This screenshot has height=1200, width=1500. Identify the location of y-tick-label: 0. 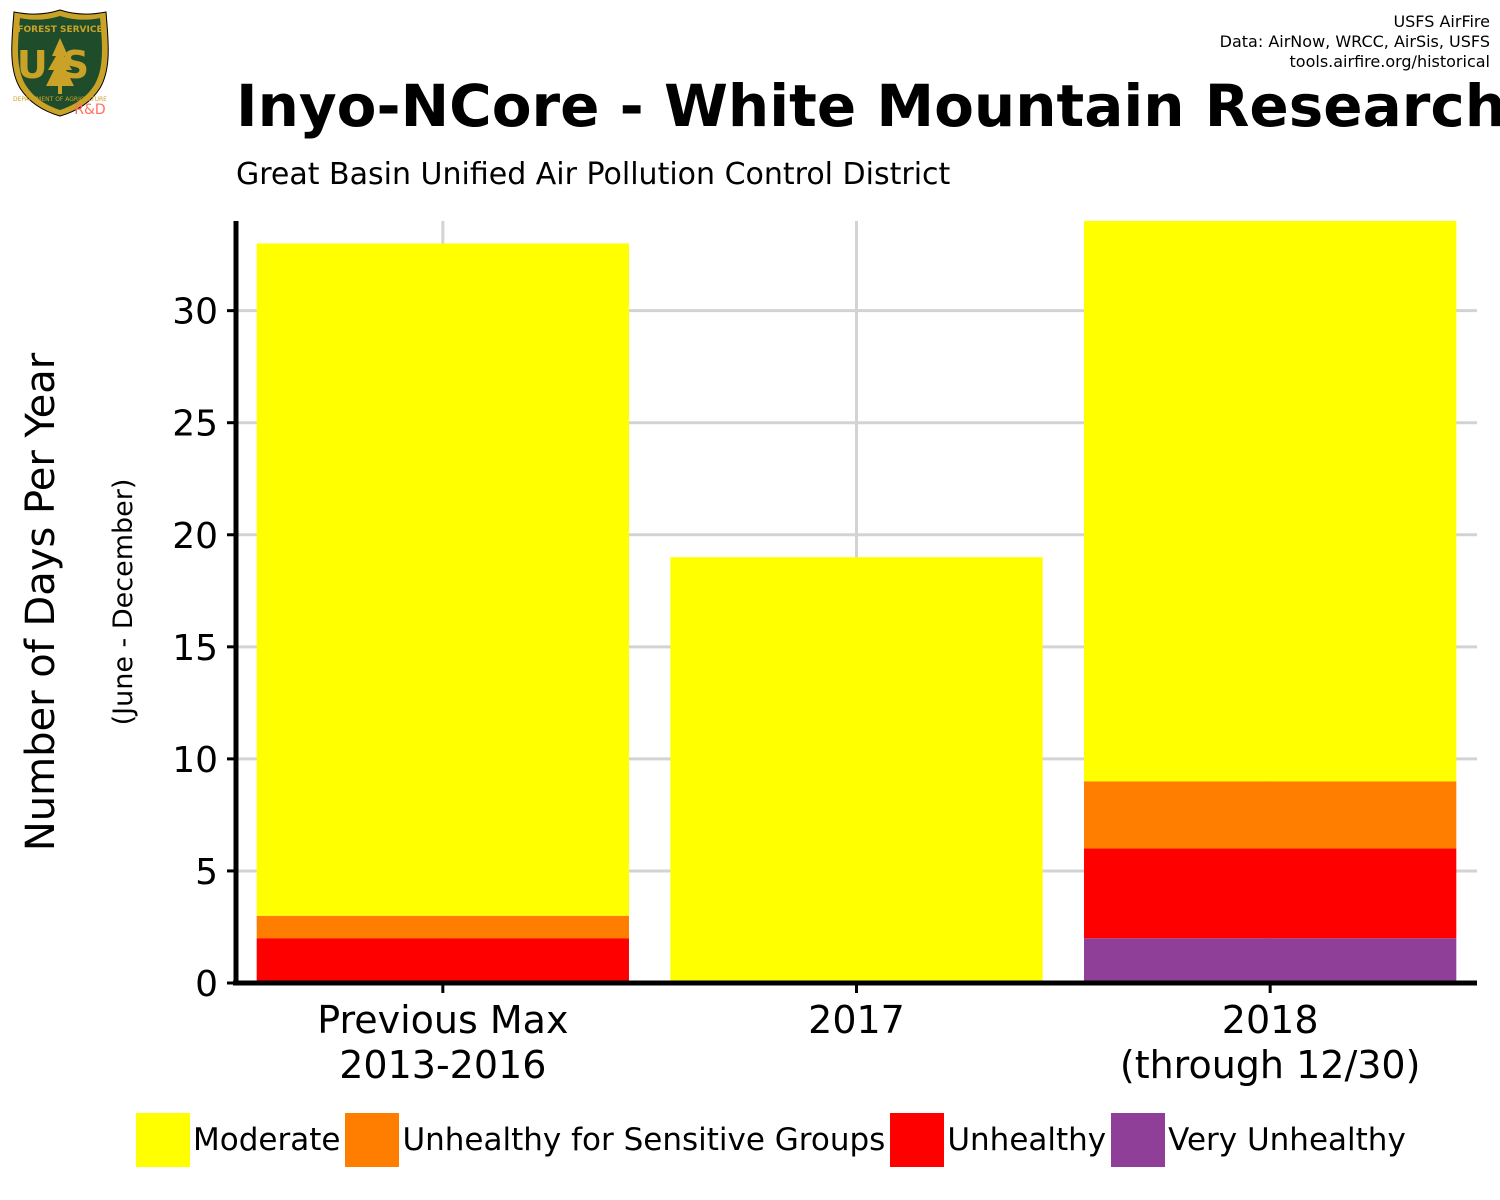
(206, 984).